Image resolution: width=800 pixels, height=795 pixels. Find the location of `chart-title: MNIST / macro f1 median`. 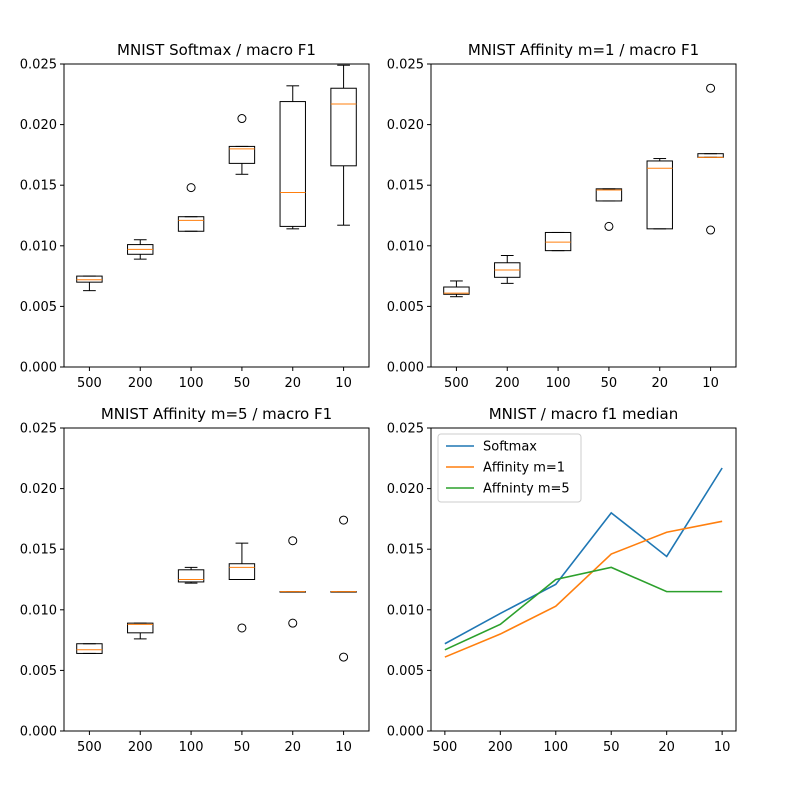

chart-title: MNIST / macro f1 median is located at coordinates (584, 414).